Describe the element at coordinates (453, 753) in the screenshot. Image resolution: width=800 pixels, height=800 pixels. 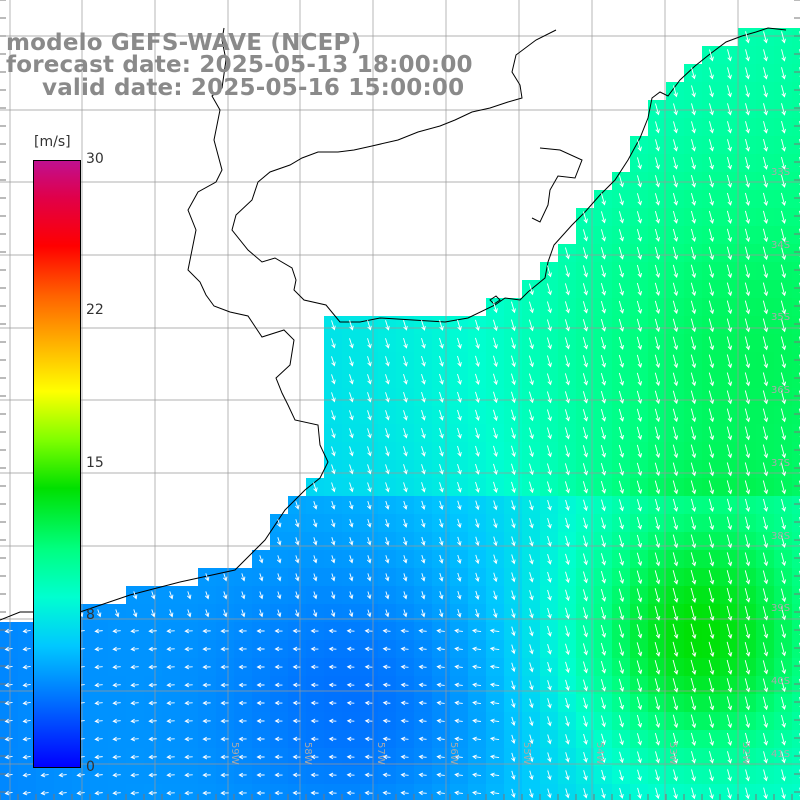
I see `longitude-label: 56W` at that location.